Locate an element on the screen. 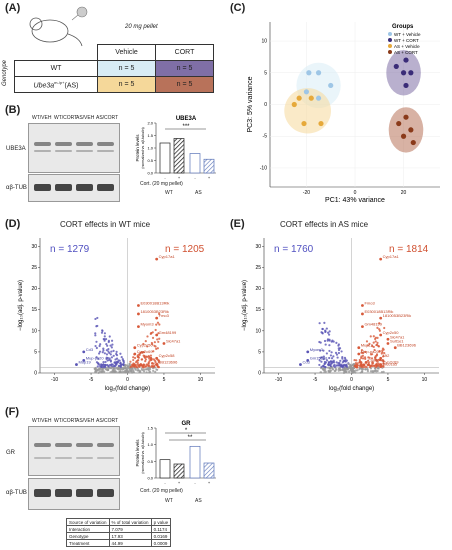  gene-label: Cyp17a1 is located at coordinates (167, 256).